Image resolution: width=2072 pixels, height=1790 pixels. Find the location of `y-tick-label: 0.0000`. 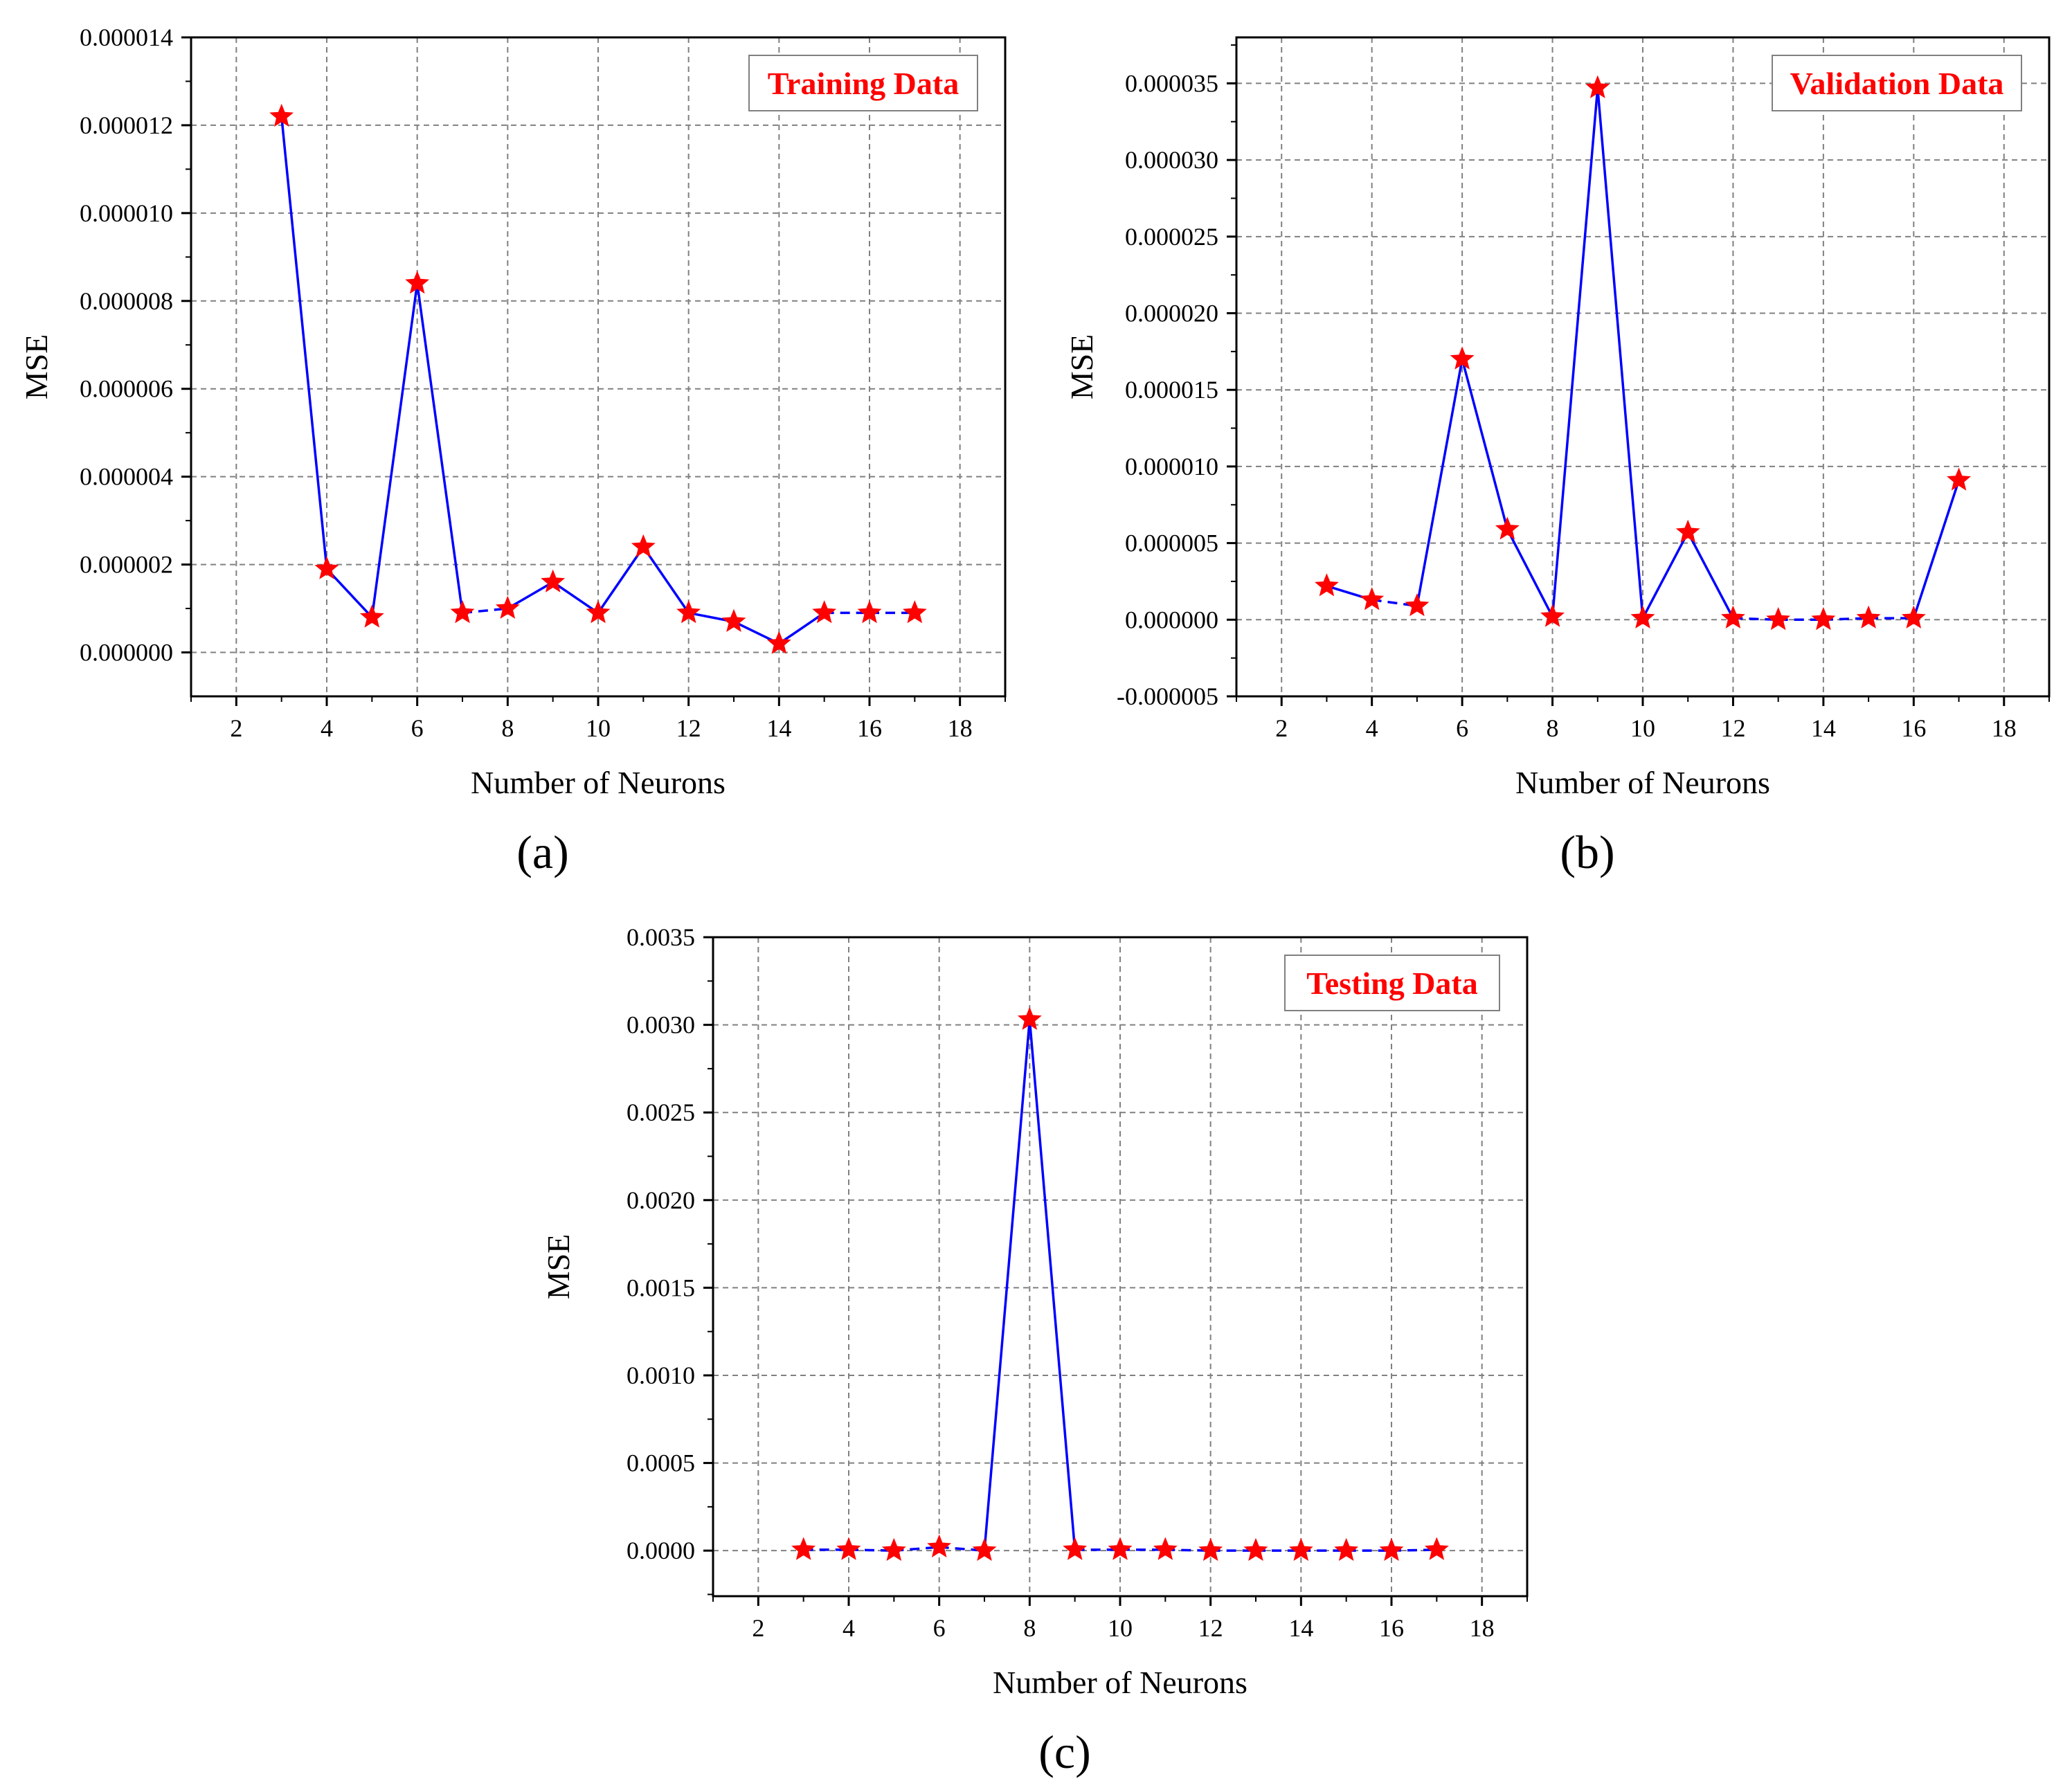

y-tick-label: 0.0000 is located at coordinates (661, 1550).